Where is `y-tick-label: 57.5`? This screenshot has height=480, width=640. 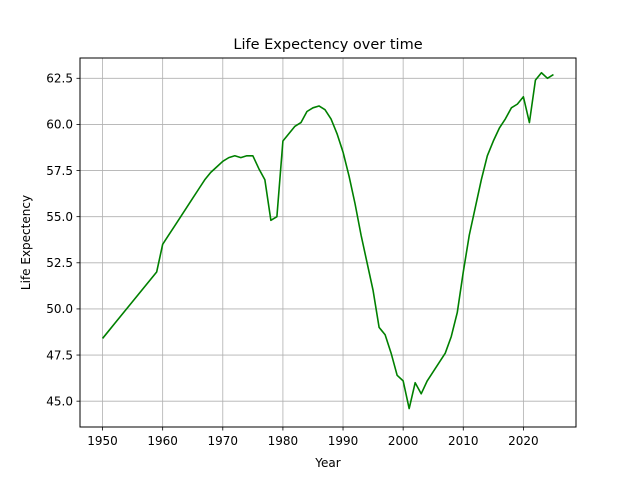 y-tick-label: 57.5 is located at coordinates (59, 171).